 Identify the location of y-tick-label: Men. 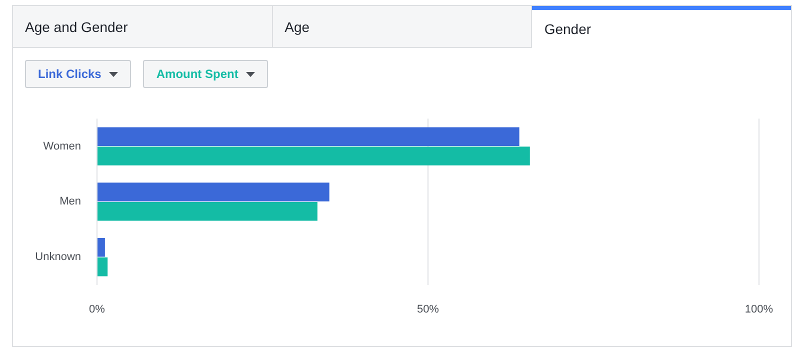
(70, 202).